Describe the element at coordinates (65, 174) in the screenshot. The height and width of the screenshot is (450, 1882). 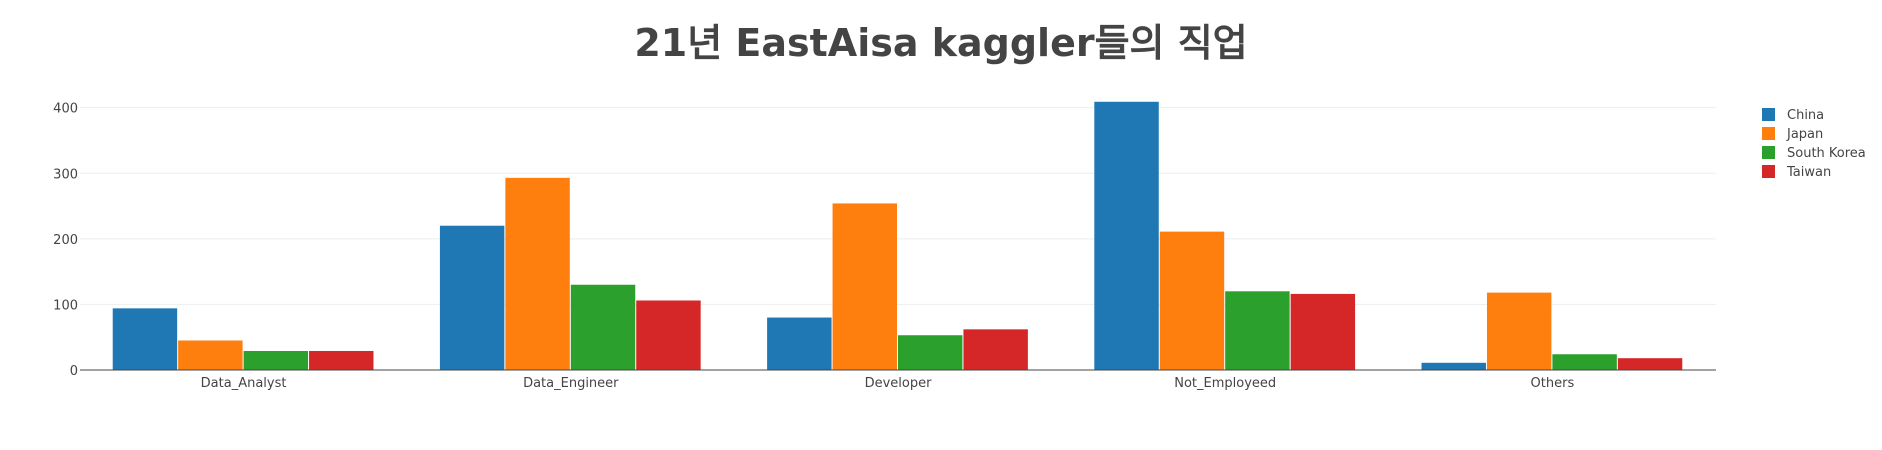
I see `y-tick-label: 300` at that location.